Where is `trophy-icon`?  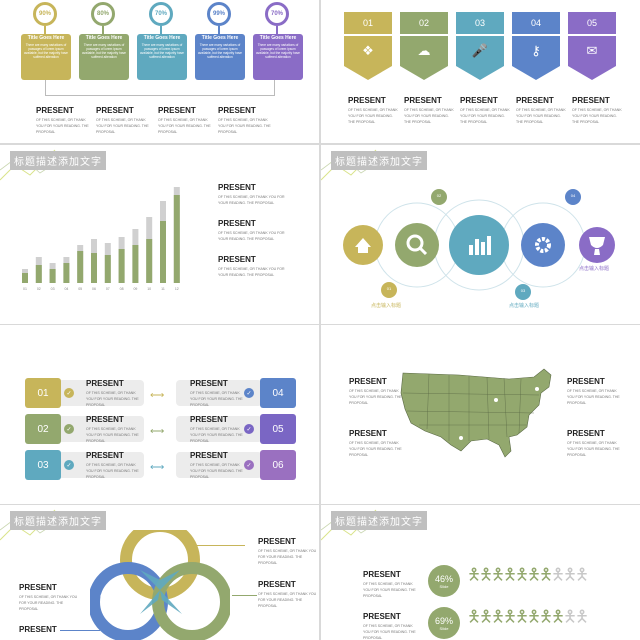
trophy-icon is located at coordinates (597, 246).